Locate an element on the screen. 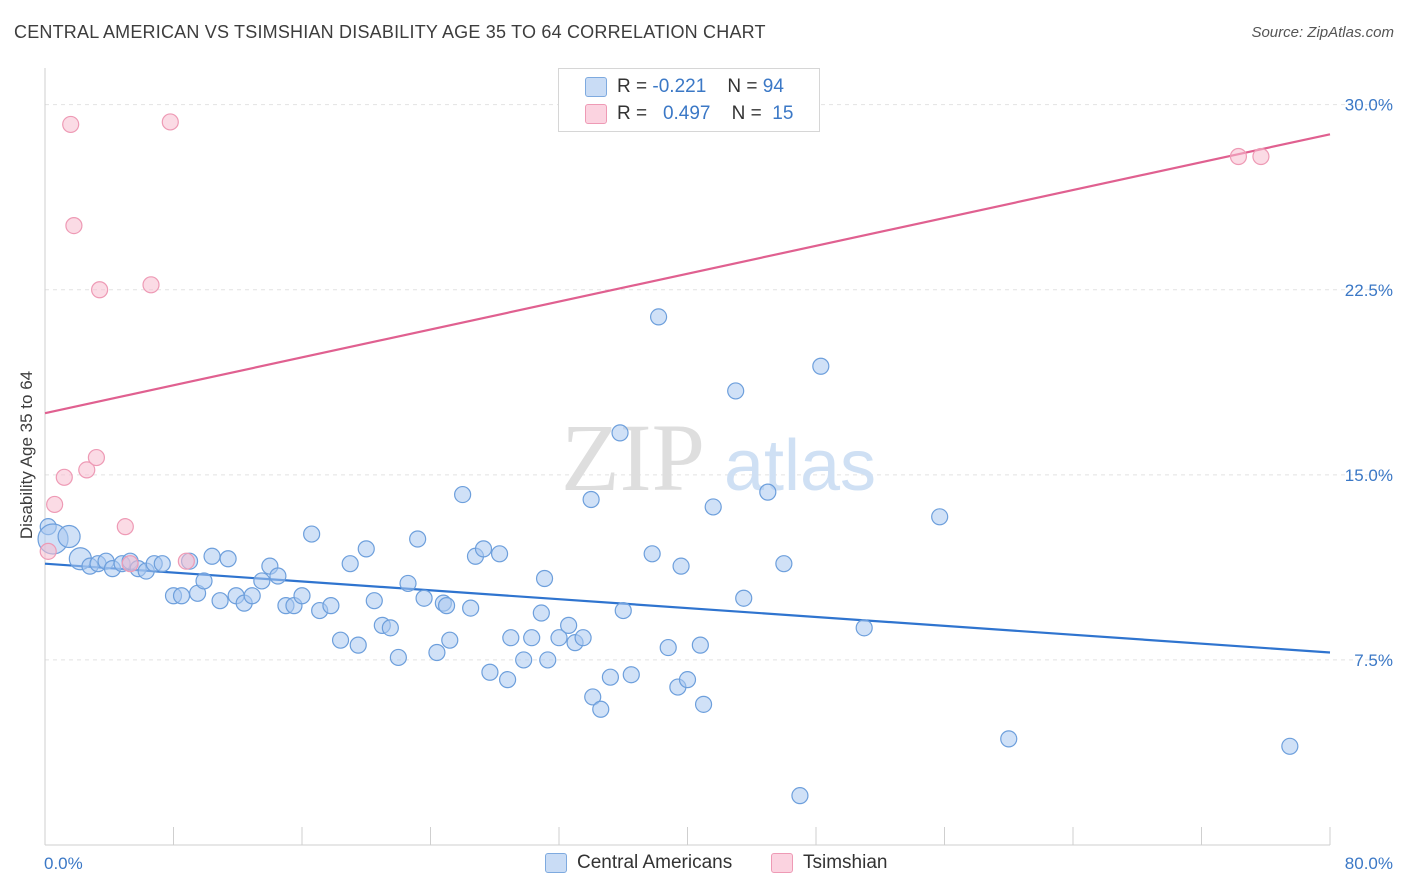 The width and height of the screenshot is (1406, 892). watermark: ZIP atlas is located at coordinates (718, 457).